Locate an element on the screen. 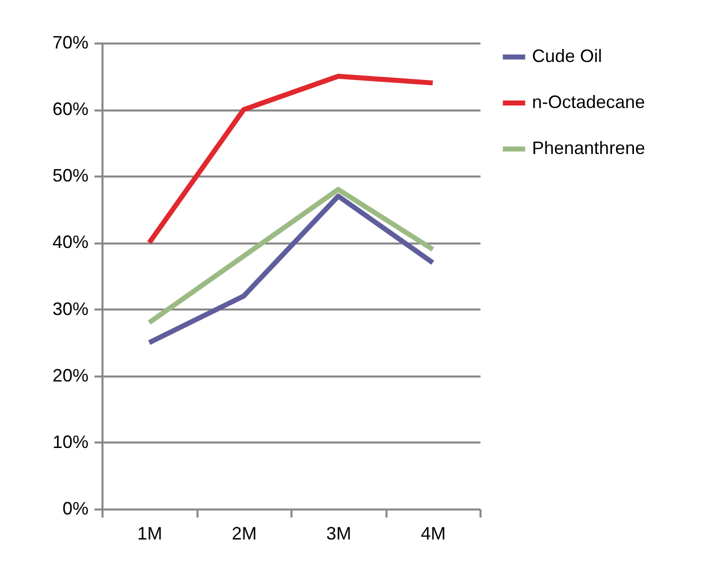  y-tick-label: 0% is located at coordinates (75, 508).